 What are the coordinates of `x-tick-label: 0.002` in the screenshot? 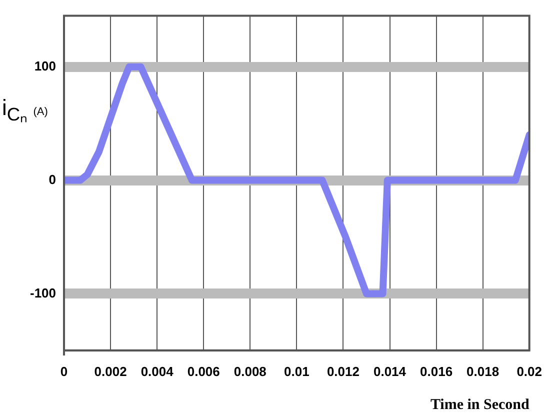 It's located at (110, 371).